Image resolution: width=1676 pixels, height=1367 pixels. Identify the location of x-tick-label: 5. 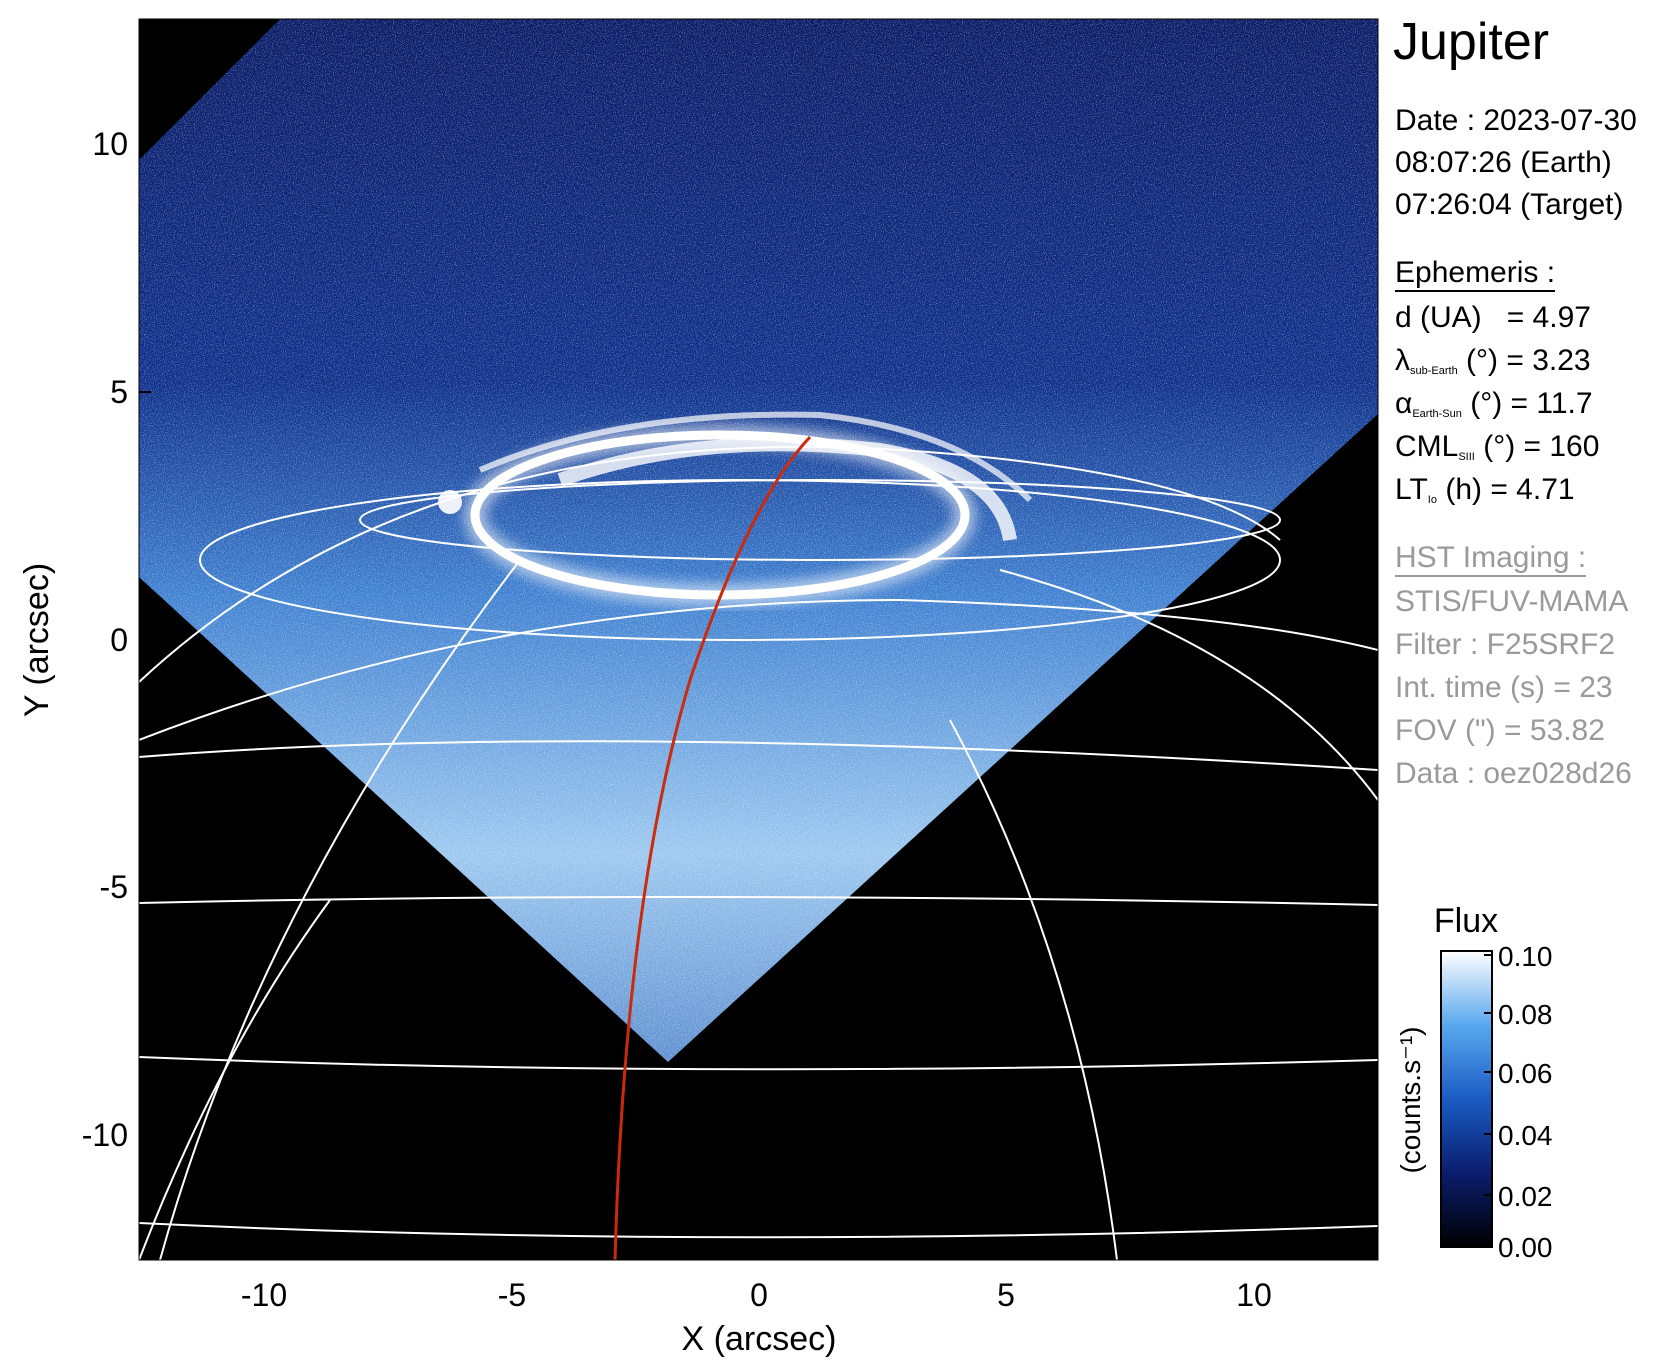
(1006, 1295).